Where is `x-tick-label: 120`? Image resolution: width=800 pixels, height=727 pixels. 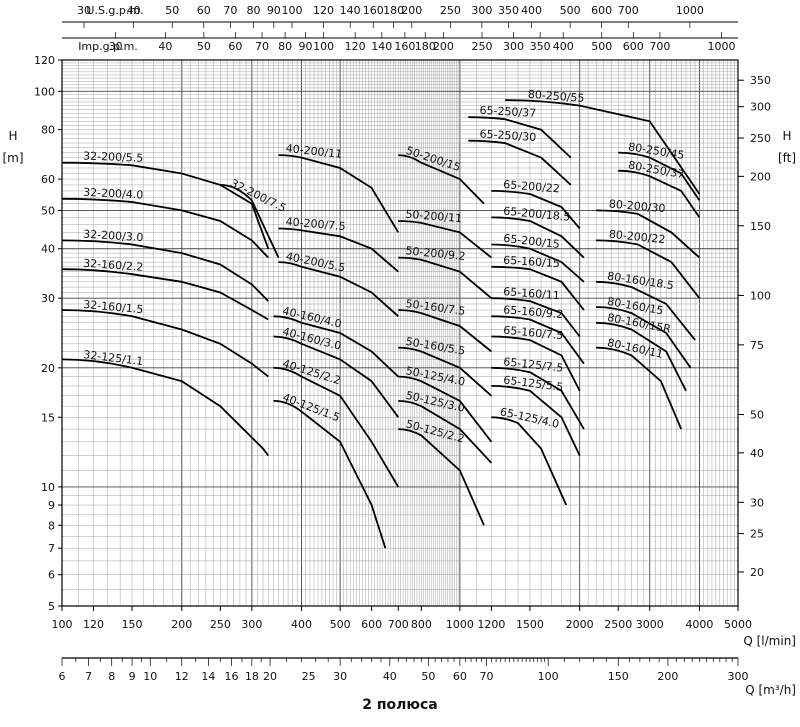 x-tick-label: 120 is located at coordinates (93, 624).